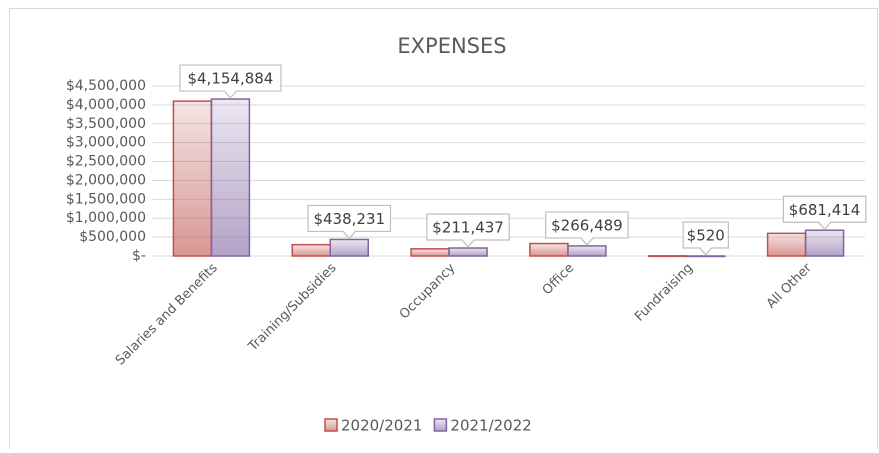 The image size is (879, 453). Describe the element at coordinates (349, 219) in the screenshot. I see `data-label: $438,231` at that location.